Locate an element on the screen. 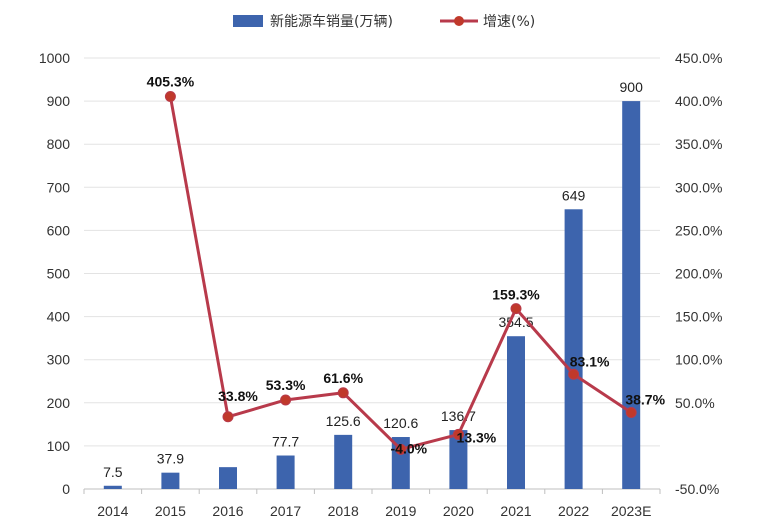  growth-value-label: 61.6% is located at coordinates (343, 378).